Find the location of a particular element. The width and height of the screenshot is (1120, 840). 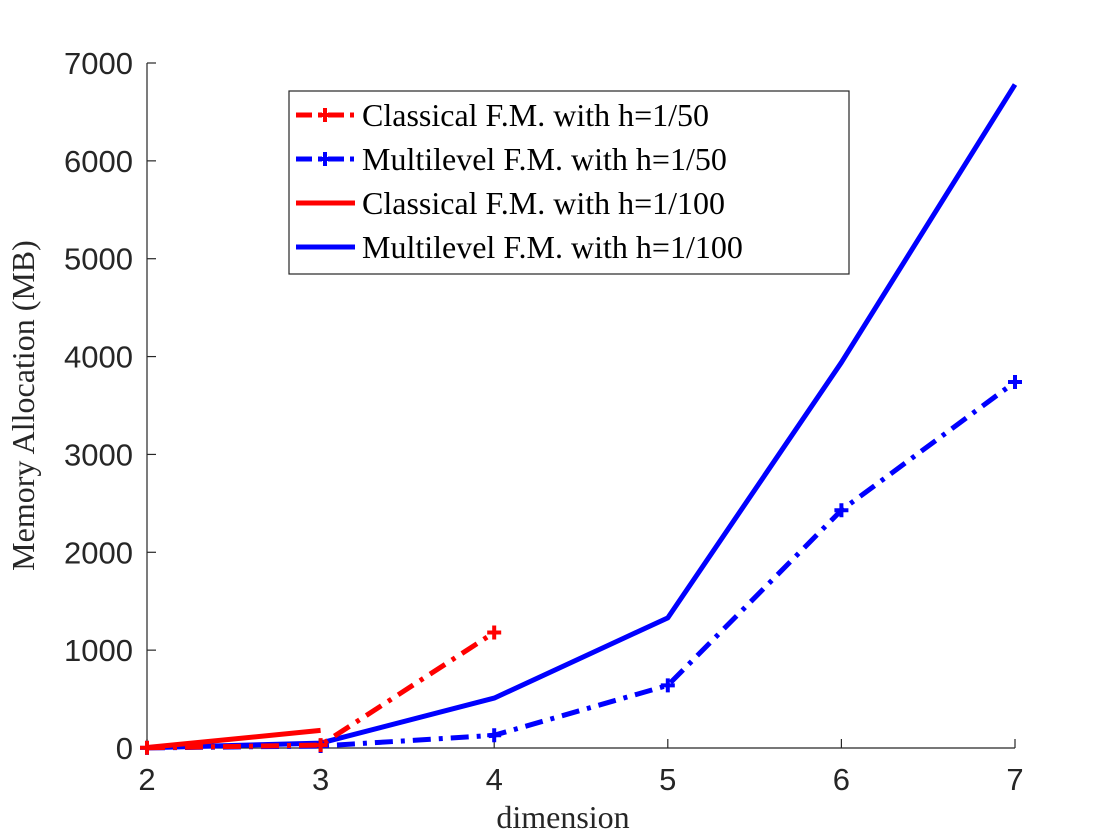

legend-label: Classical F.M. with h=1/50 is located at coordinates (535, 115).